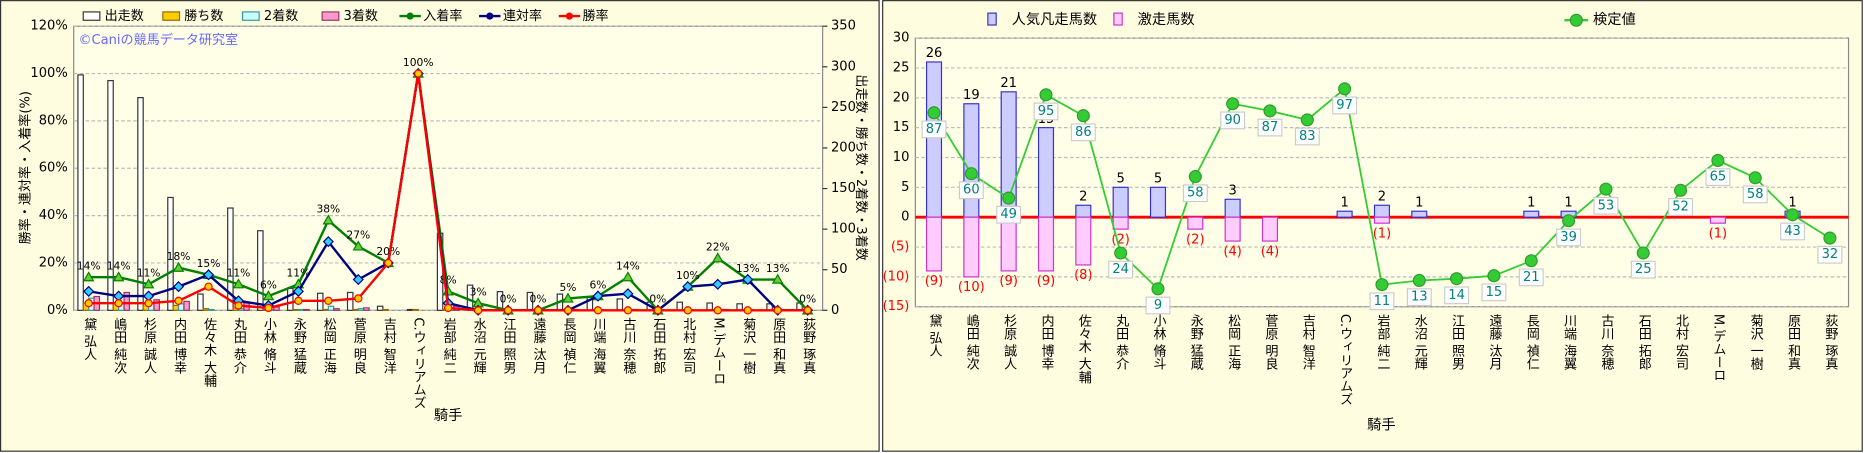  What do you see at coordinates (597, 284) in the screenshot?
I see `line-value-label: 6%` at bounding box center [597, 284].